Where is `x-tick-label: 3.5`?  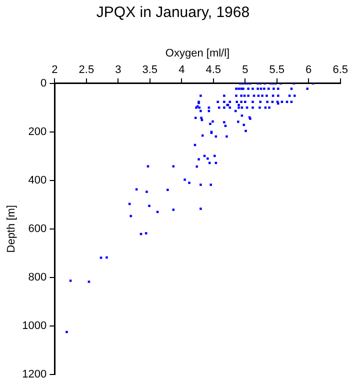
x-tick-label: 3.5 is located at coordinates (150, 70).